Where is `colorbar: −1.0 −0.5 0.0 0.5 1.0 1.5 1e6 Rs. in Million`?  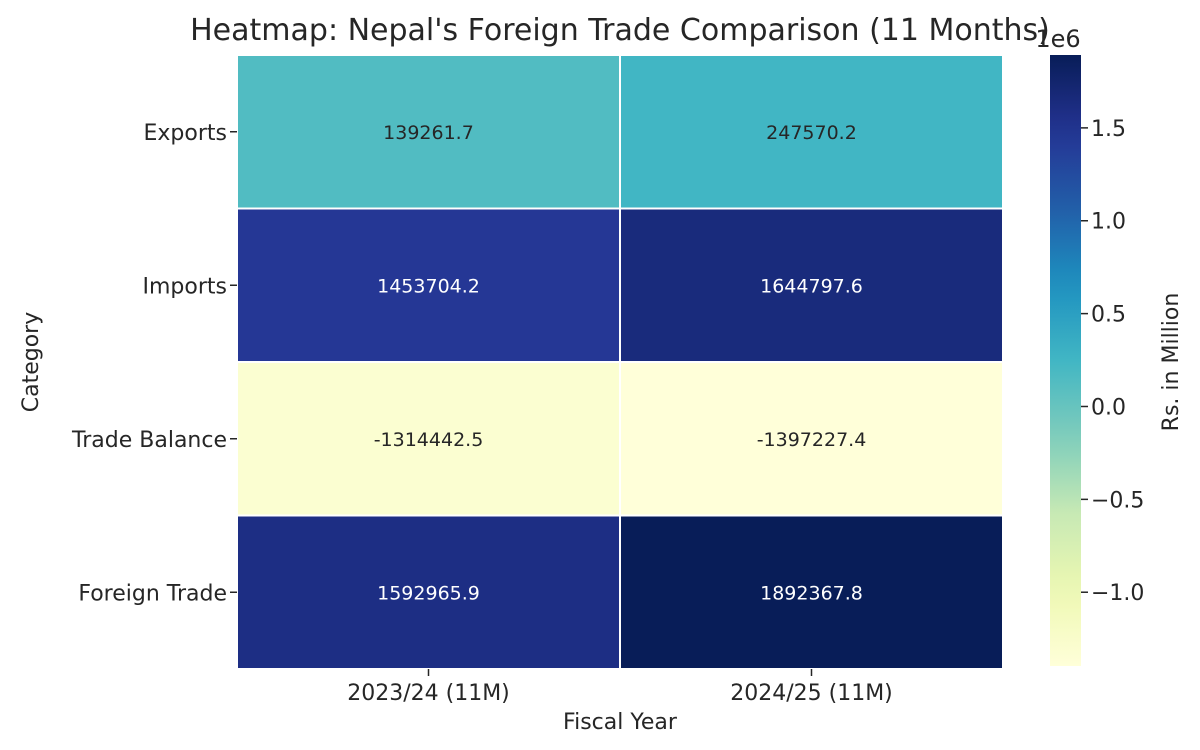
colorbar: −1.0 −0.5 0.0 0.5 1.0 1.5 1e6 Rs. in Million is located at coordinates (1109, 345).